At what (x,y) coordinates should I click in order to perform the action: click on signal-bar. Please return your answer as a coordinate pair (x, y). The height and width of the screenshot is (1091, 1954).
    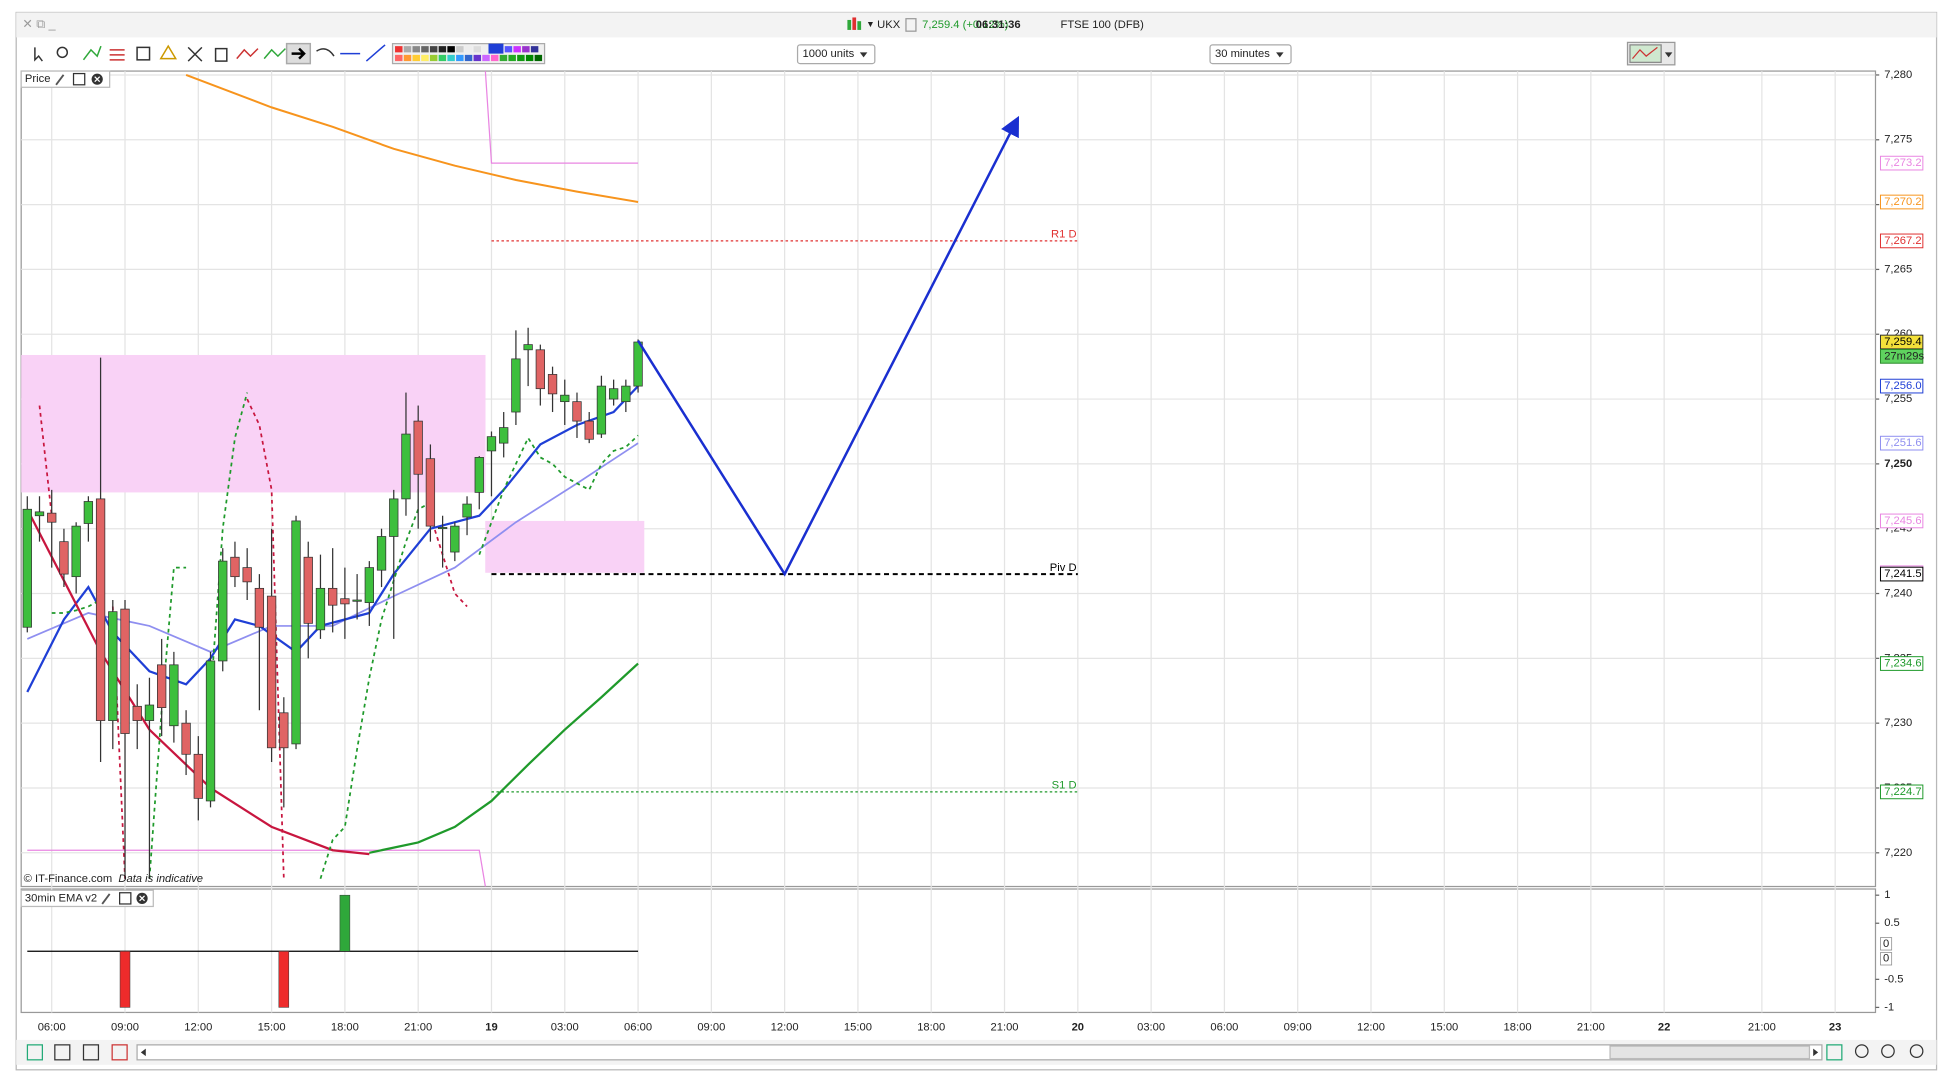
    Looking at the image, I should click on (284, 979).